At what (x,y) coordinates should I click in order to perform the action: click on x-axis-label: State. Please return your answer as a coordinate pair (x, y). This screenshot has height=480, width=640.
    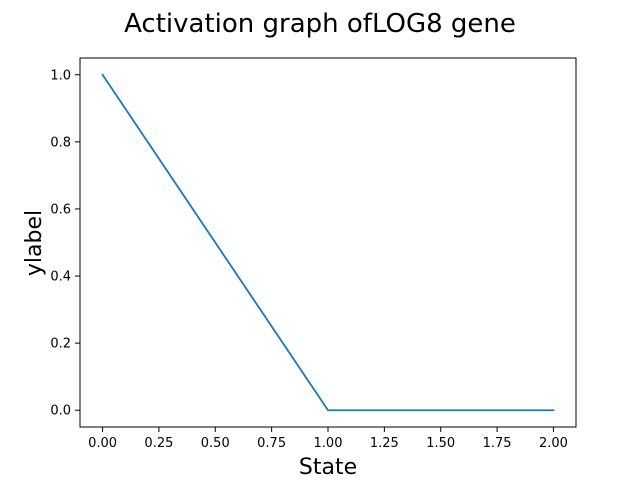
    Looking at the image, I should click on (328, 467).